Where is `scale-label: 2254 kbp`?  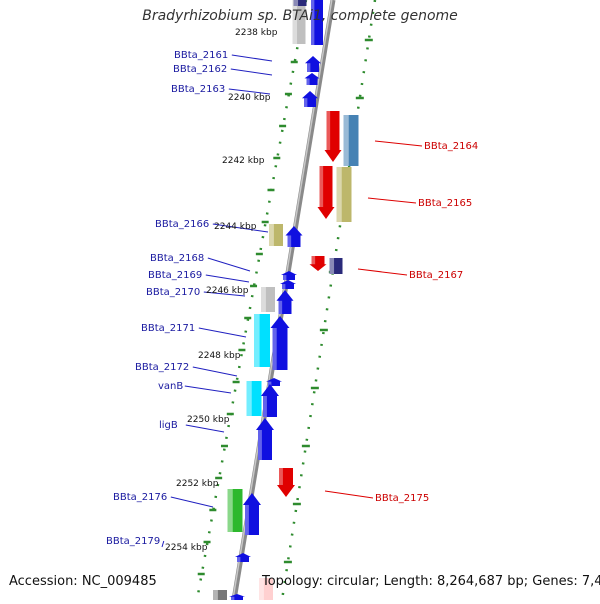
scale-label: 2254 kbp is located at coordinates (186, 548).